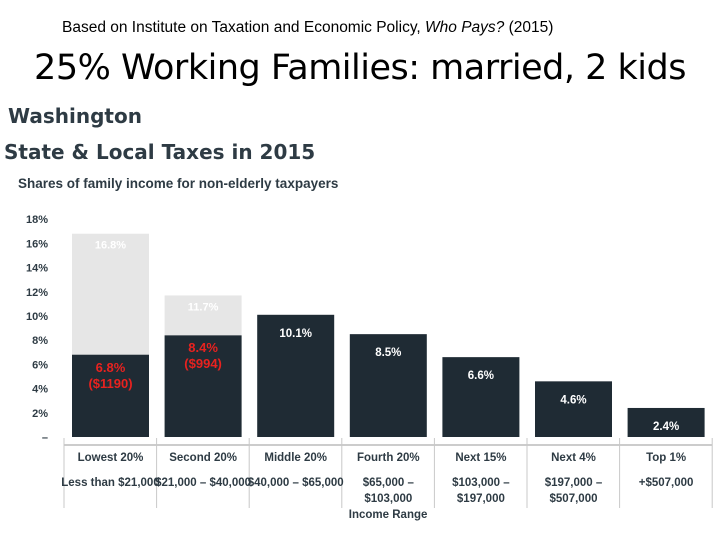 Image resolution: width=720 pixels, height=540 pixels. What do you see at coordinates (110, 483) in the screenshot?
I see `income-range-label: Less than $21,000` at bounding box center [110, 483].